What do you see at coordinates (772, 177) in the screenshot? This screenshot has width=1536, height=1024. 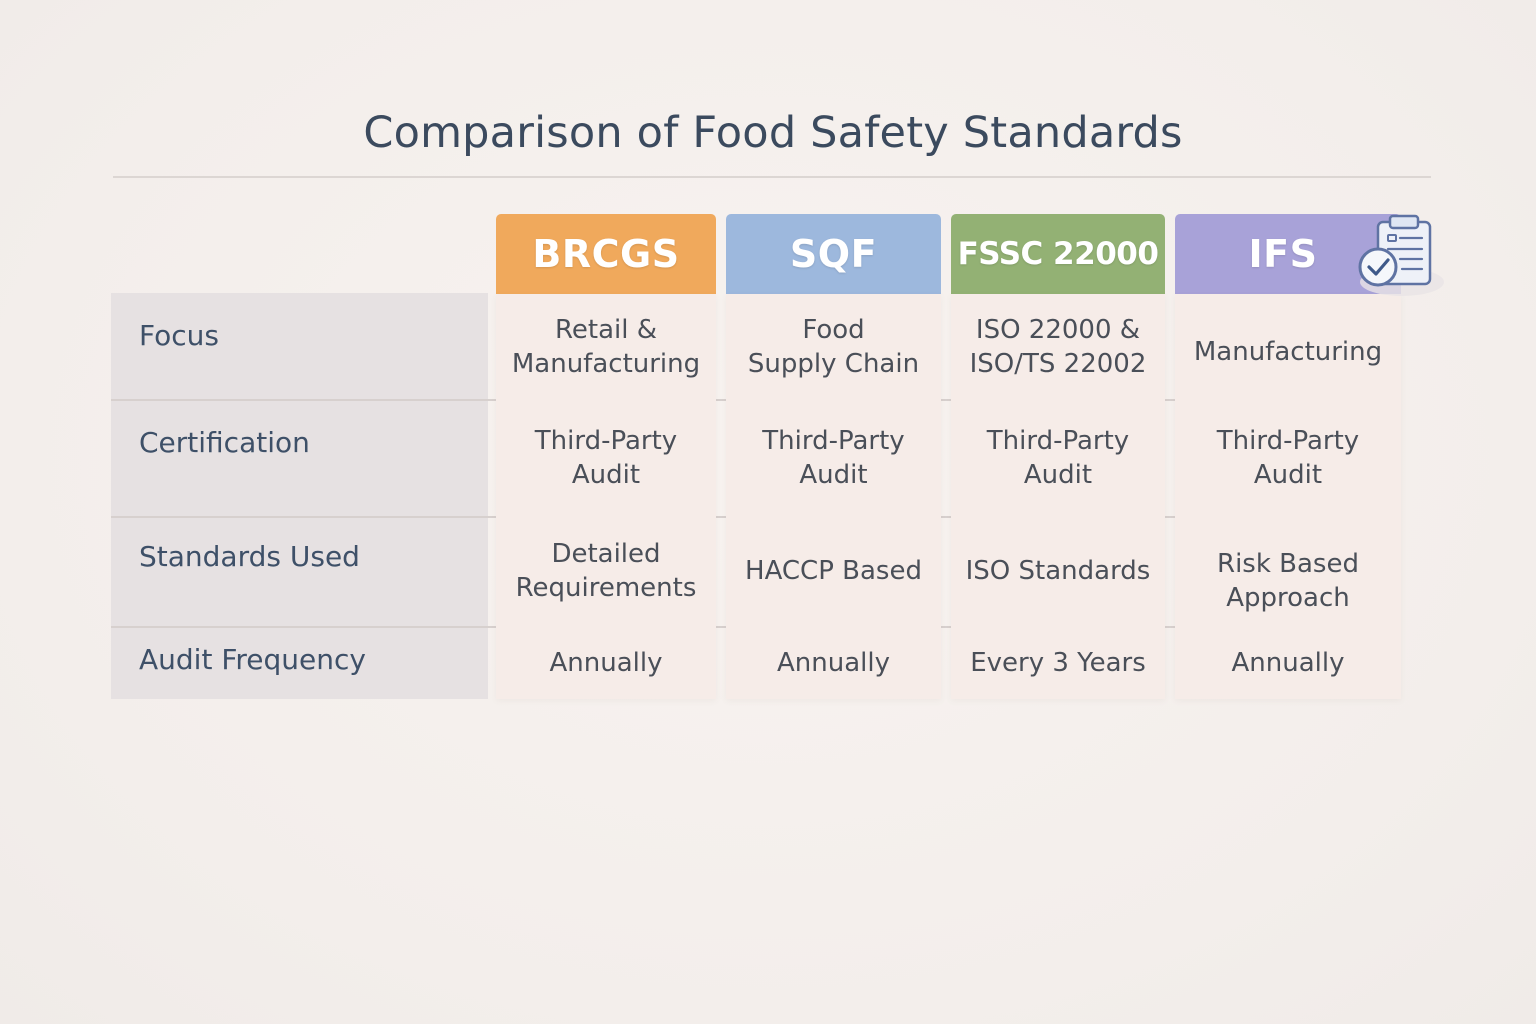 I see `title-divider` at bounding box center [772, 177].